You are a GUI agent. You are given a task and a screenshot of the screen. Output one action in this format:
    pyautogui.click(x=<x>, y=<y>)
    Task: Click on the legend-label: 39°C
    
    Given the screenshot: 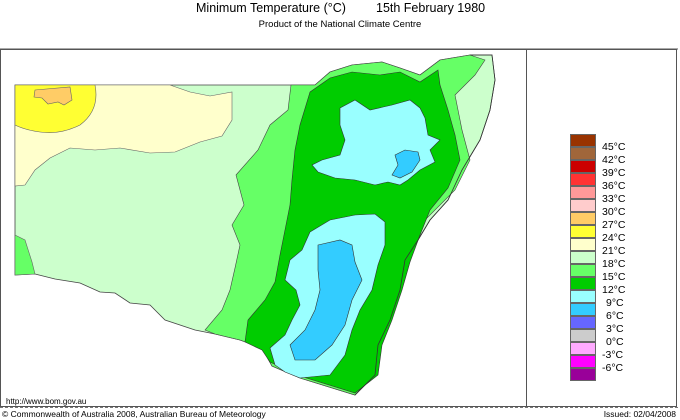 What is the action you would take?
    pyautogui.click(x=614, y=173)
    